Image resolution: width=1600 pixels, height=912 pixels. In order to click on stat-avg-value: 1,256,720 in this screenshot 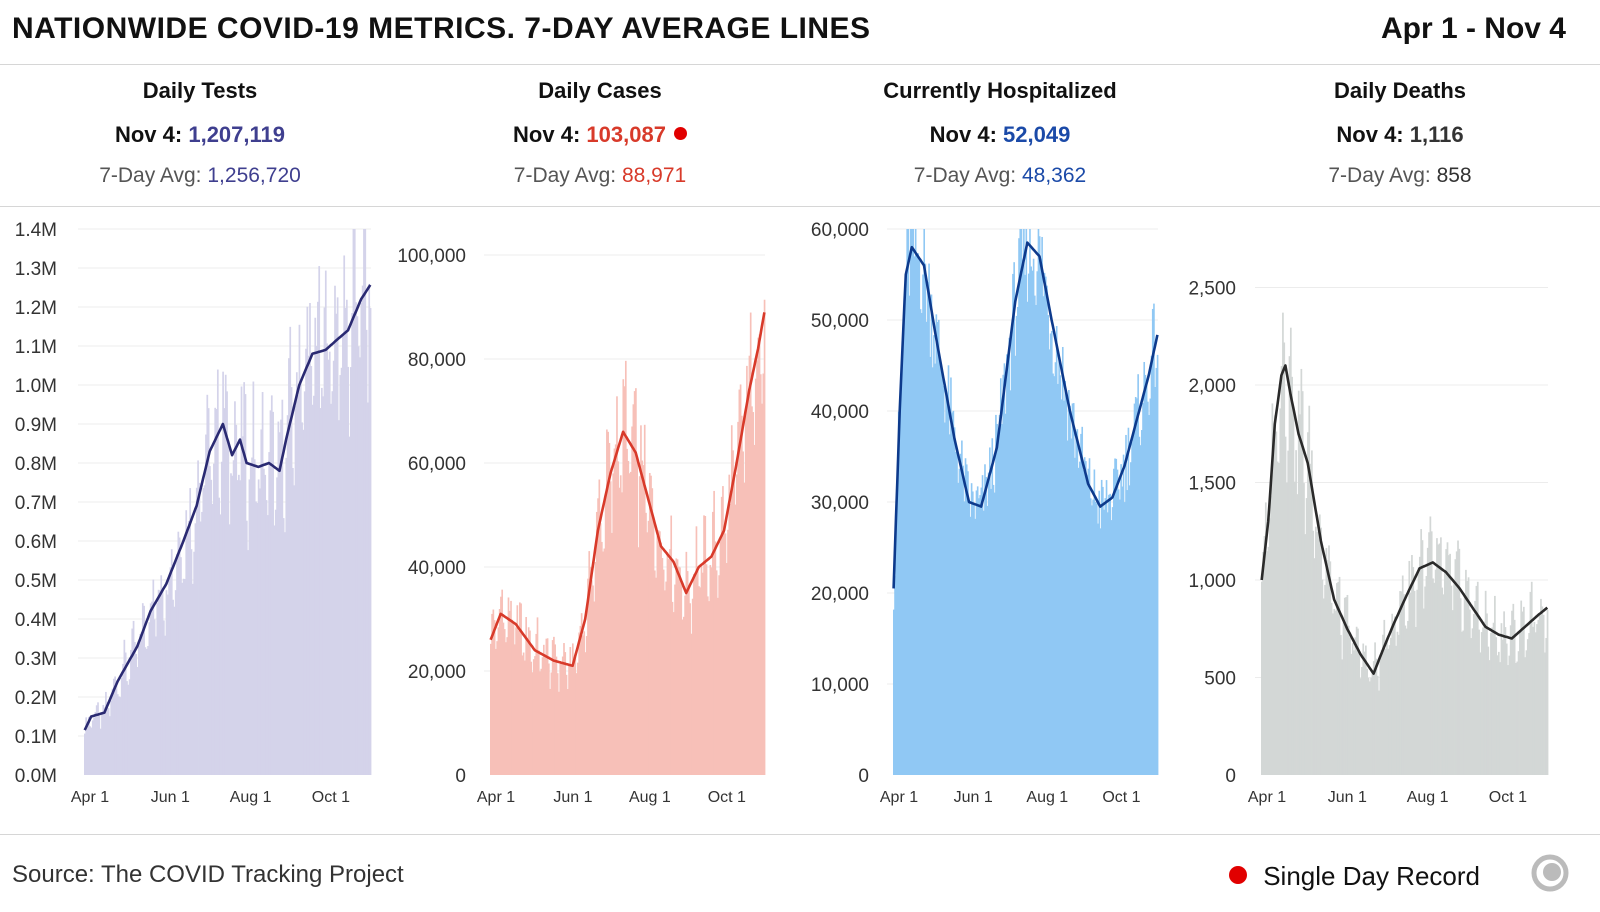, I will do `click(254, 175)`.